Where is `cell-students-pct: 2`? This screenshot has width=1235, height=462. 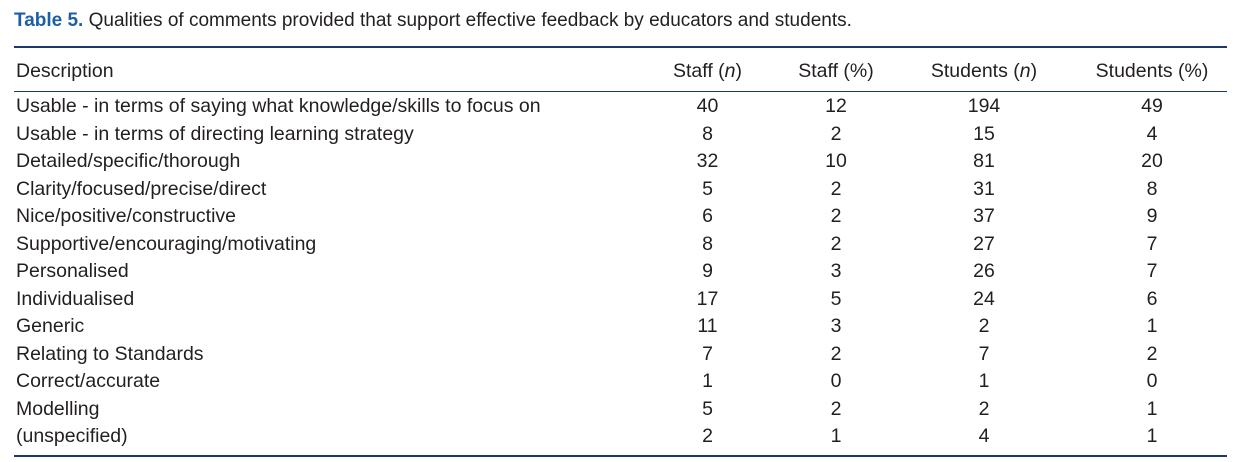
cell-students-pct: 2 is located at coordinates (1152, 353).